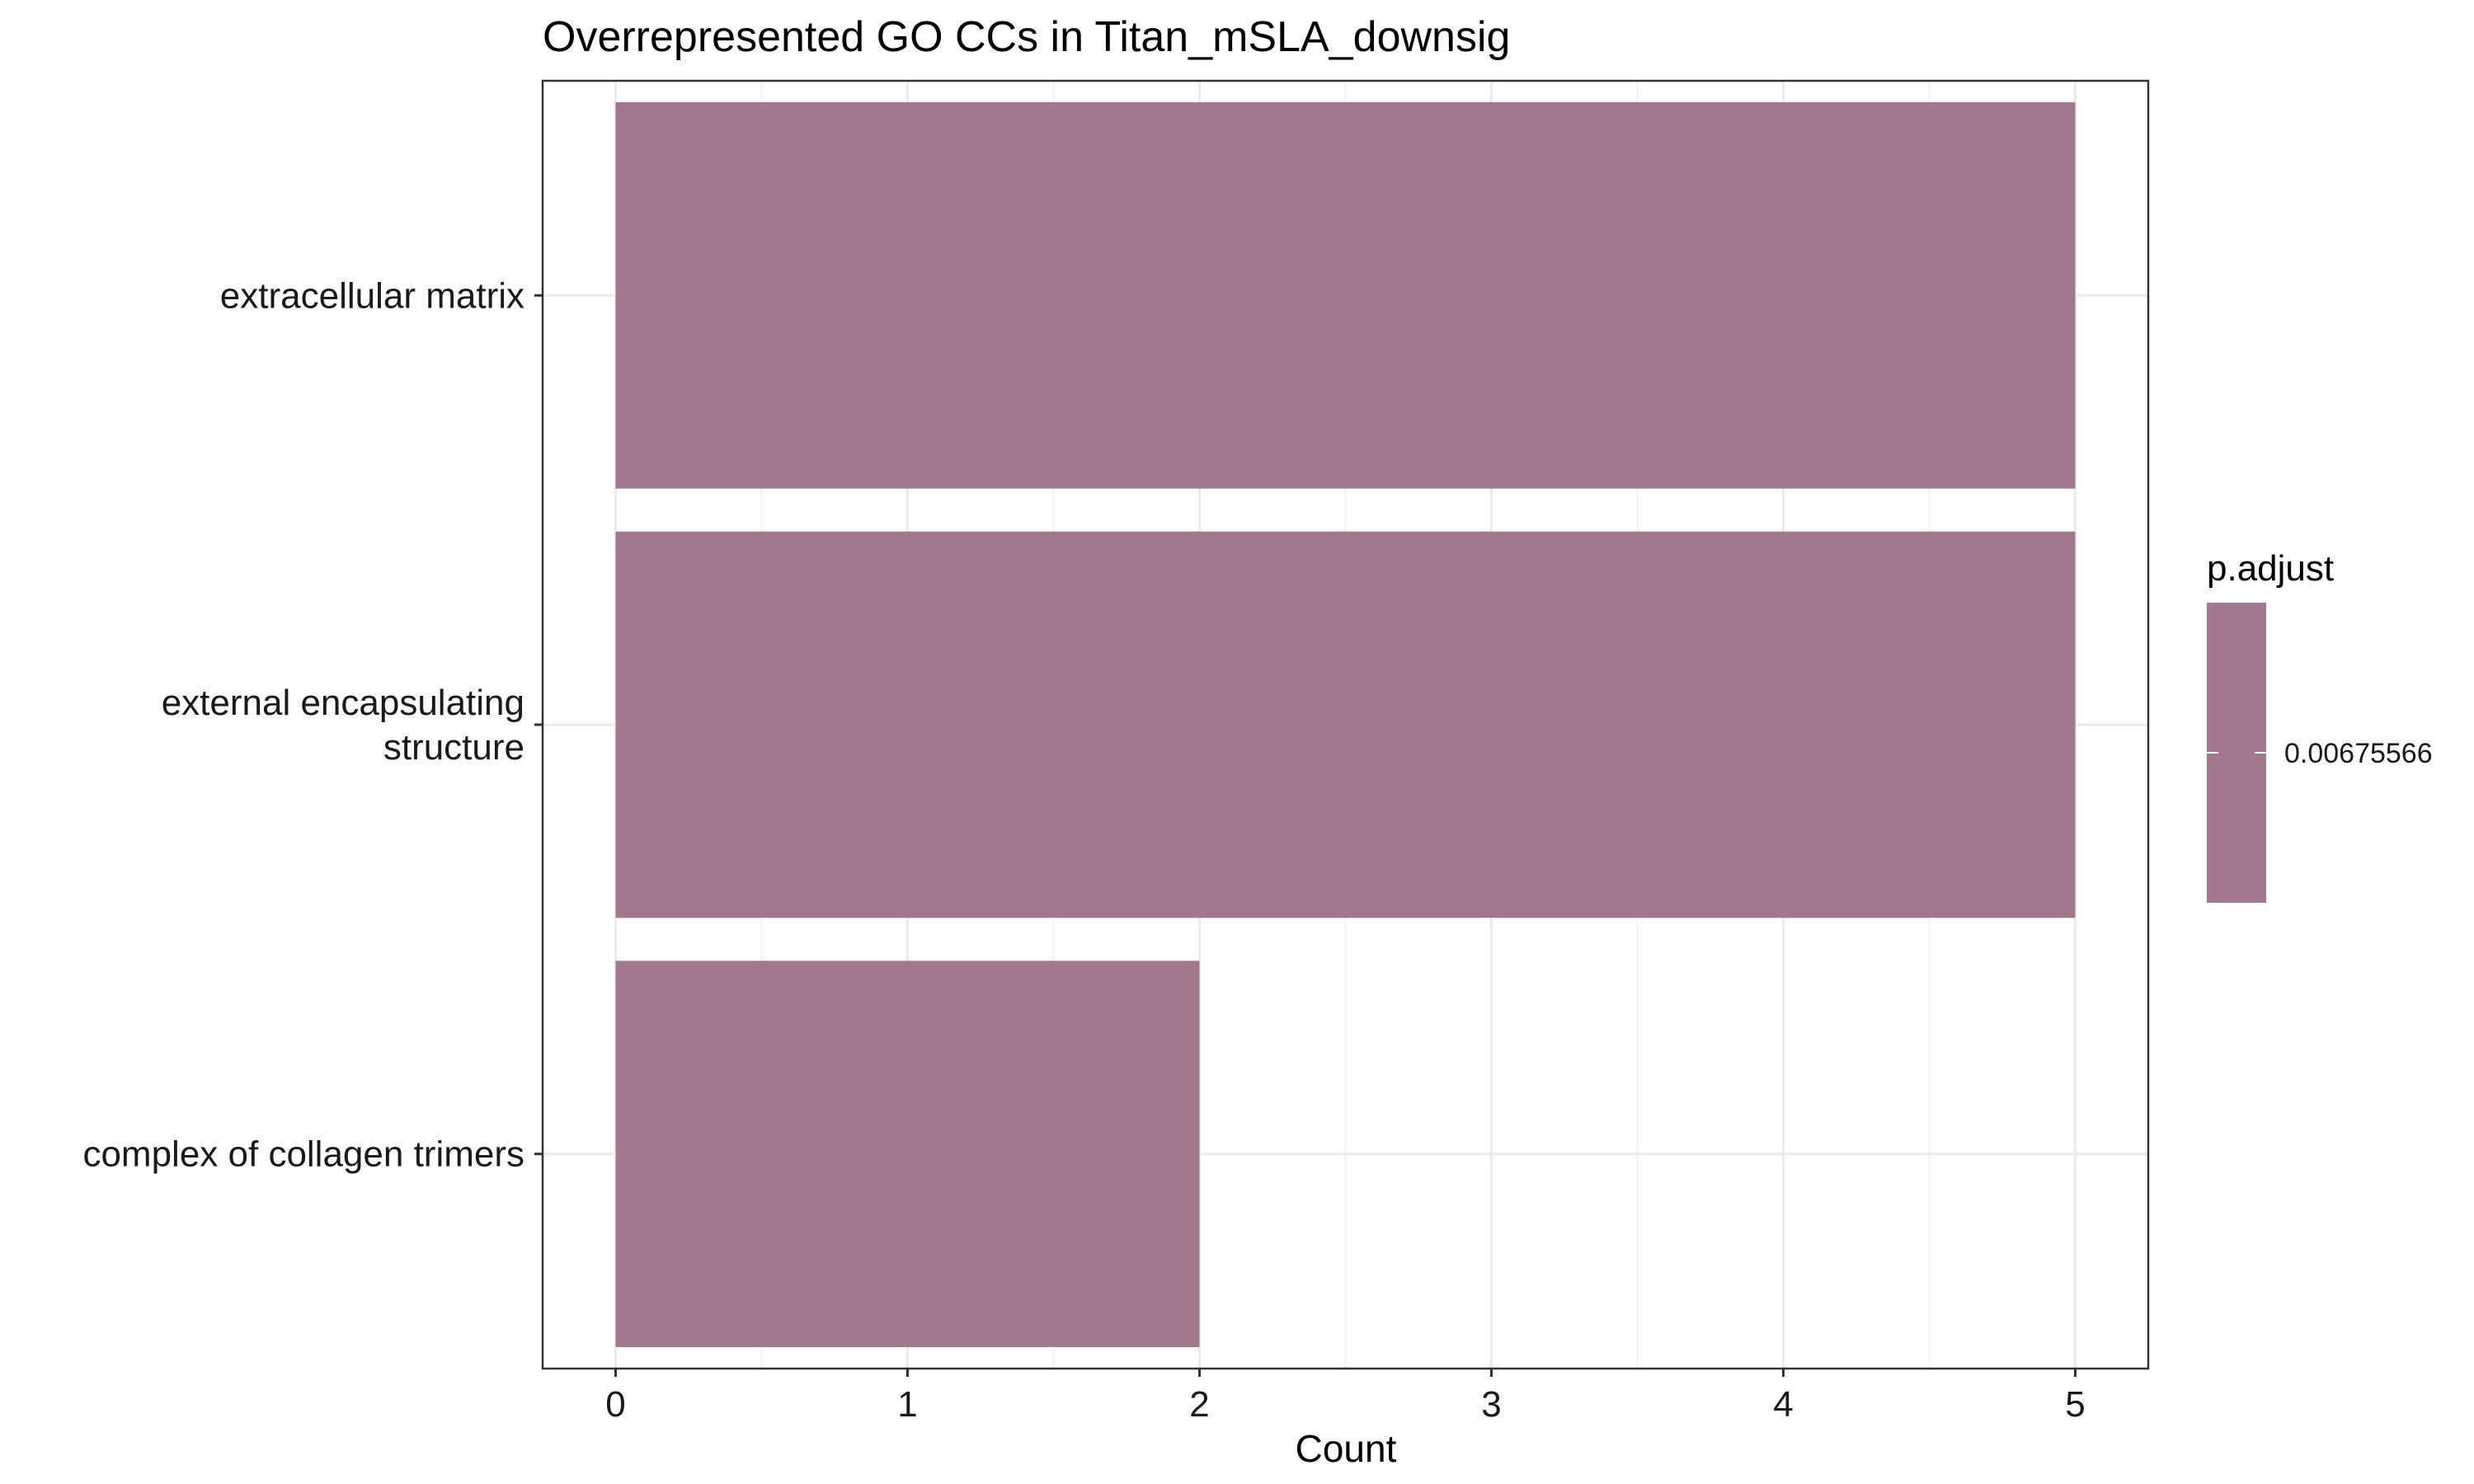 The width and height of the screenshot is (2474, 1484). I want to click on y-tick-label: complex of collagen trimers, so click(303, 1154).